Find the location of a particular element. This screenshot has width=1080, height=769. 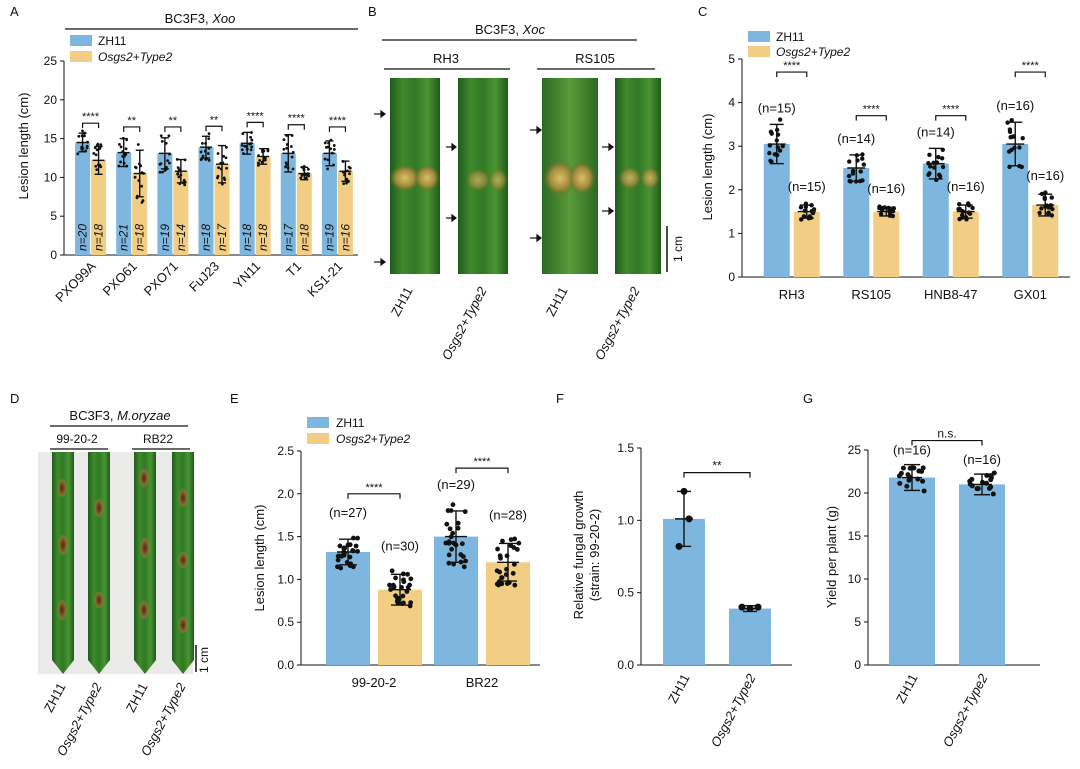

x-tick-label: HNB8-47 is located at coordinates (950, 294).